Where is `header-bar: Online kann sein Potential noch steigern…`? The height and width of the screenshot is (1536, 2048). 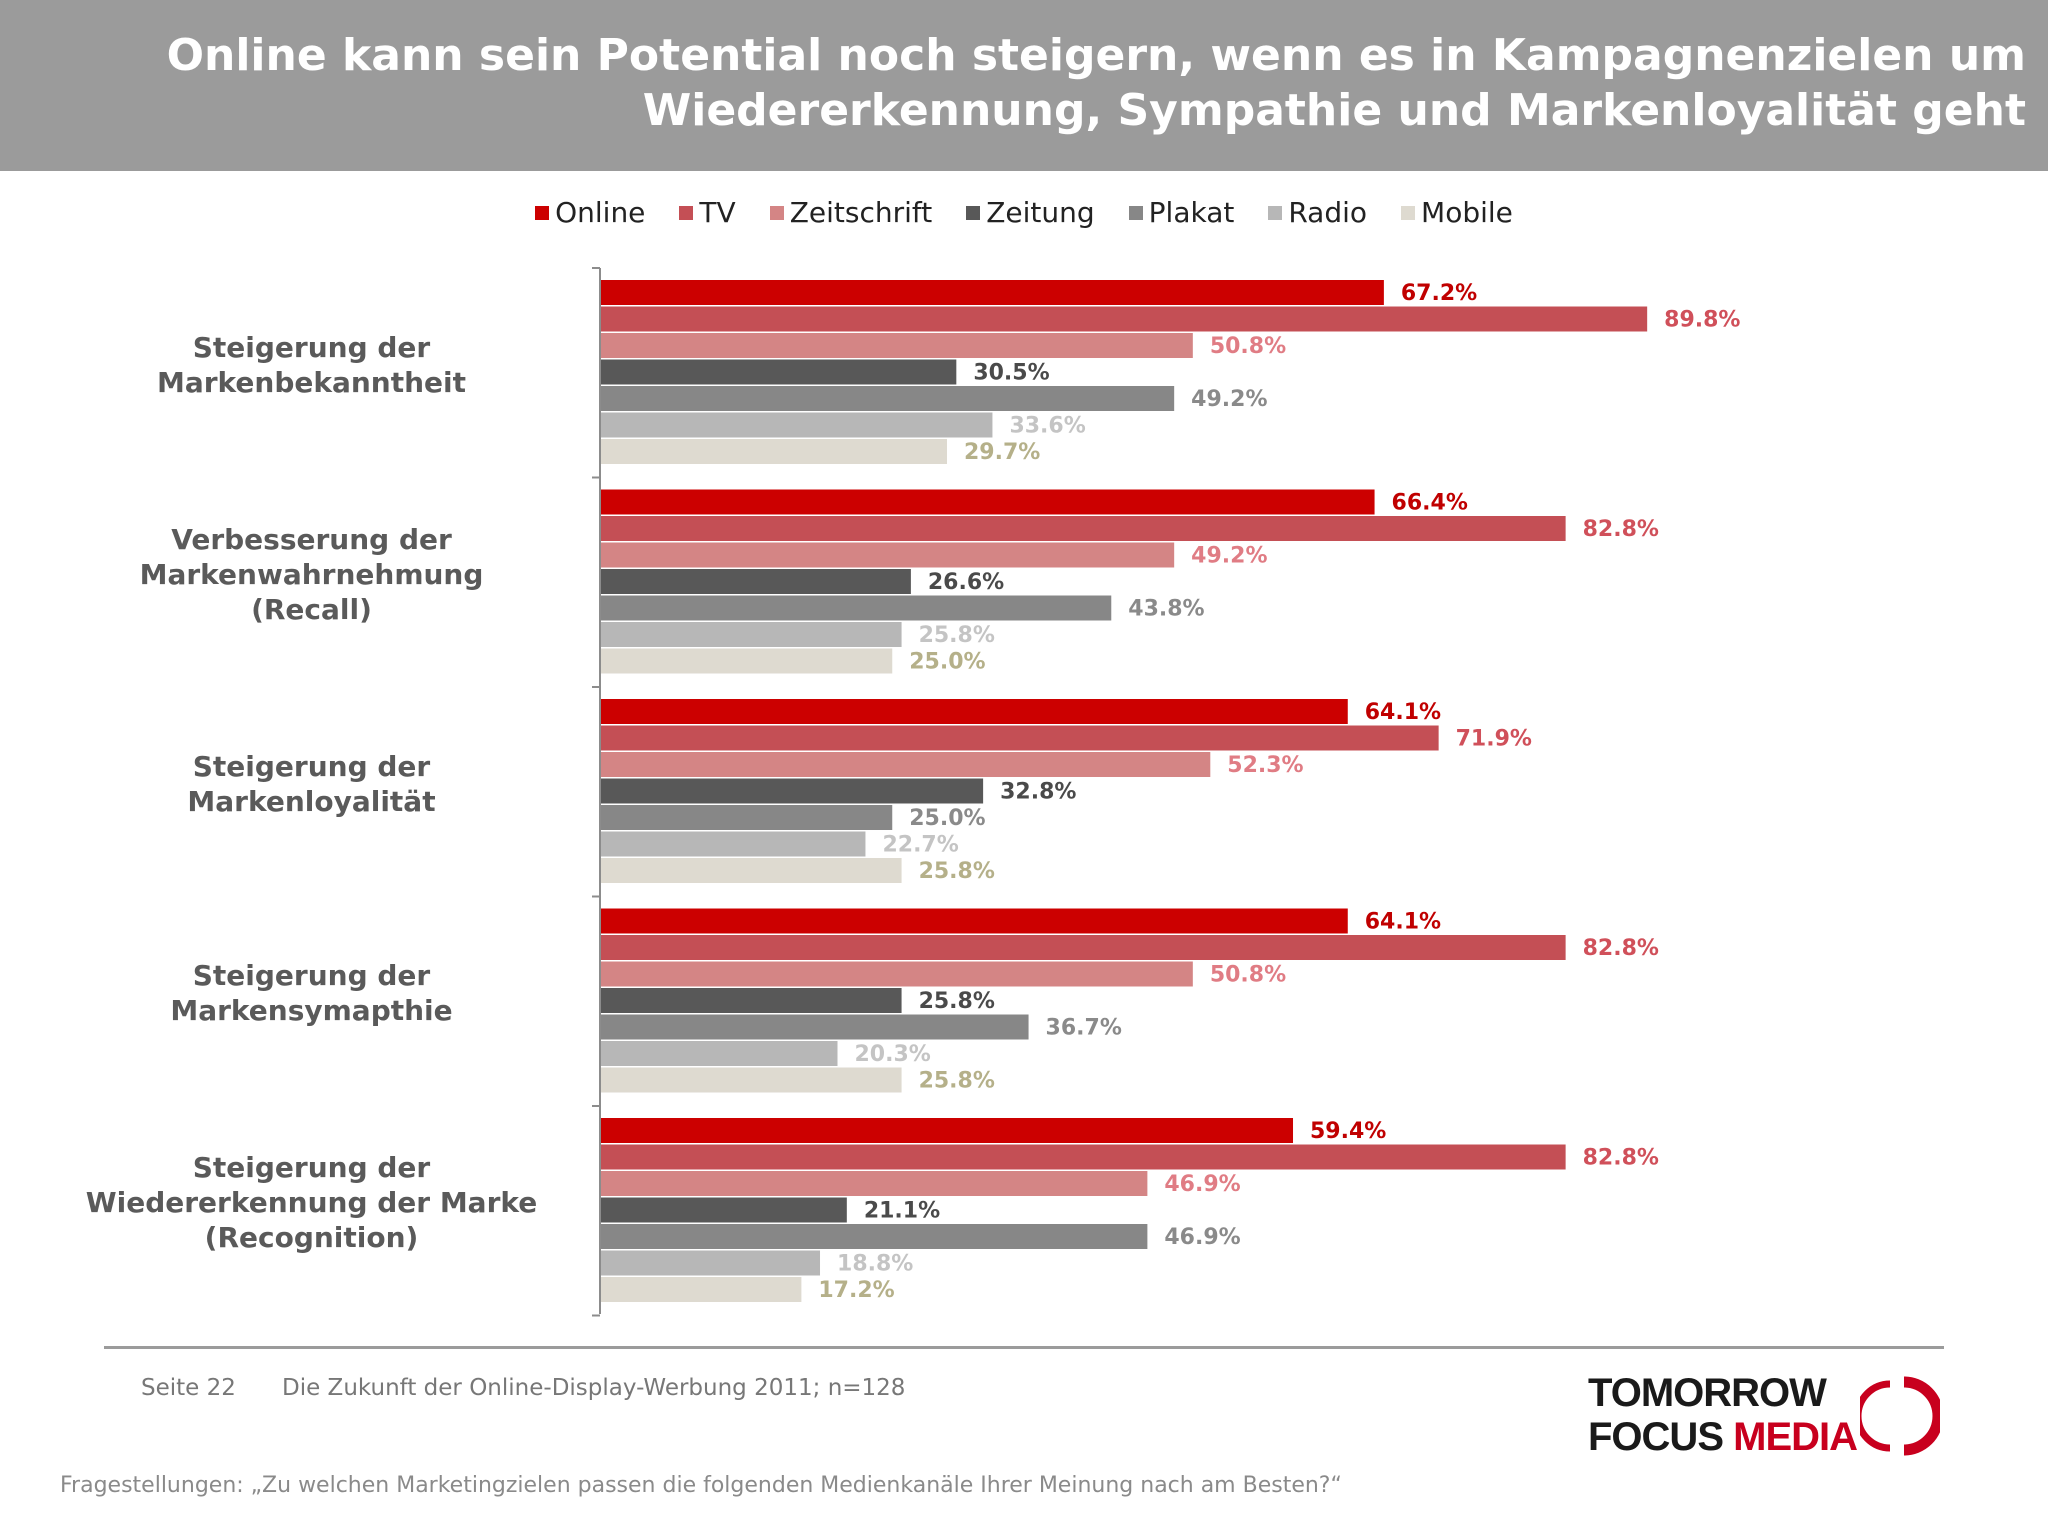
header-bar: Online kann sein Potential noch steigern… is located at coordinates (1024, 85).